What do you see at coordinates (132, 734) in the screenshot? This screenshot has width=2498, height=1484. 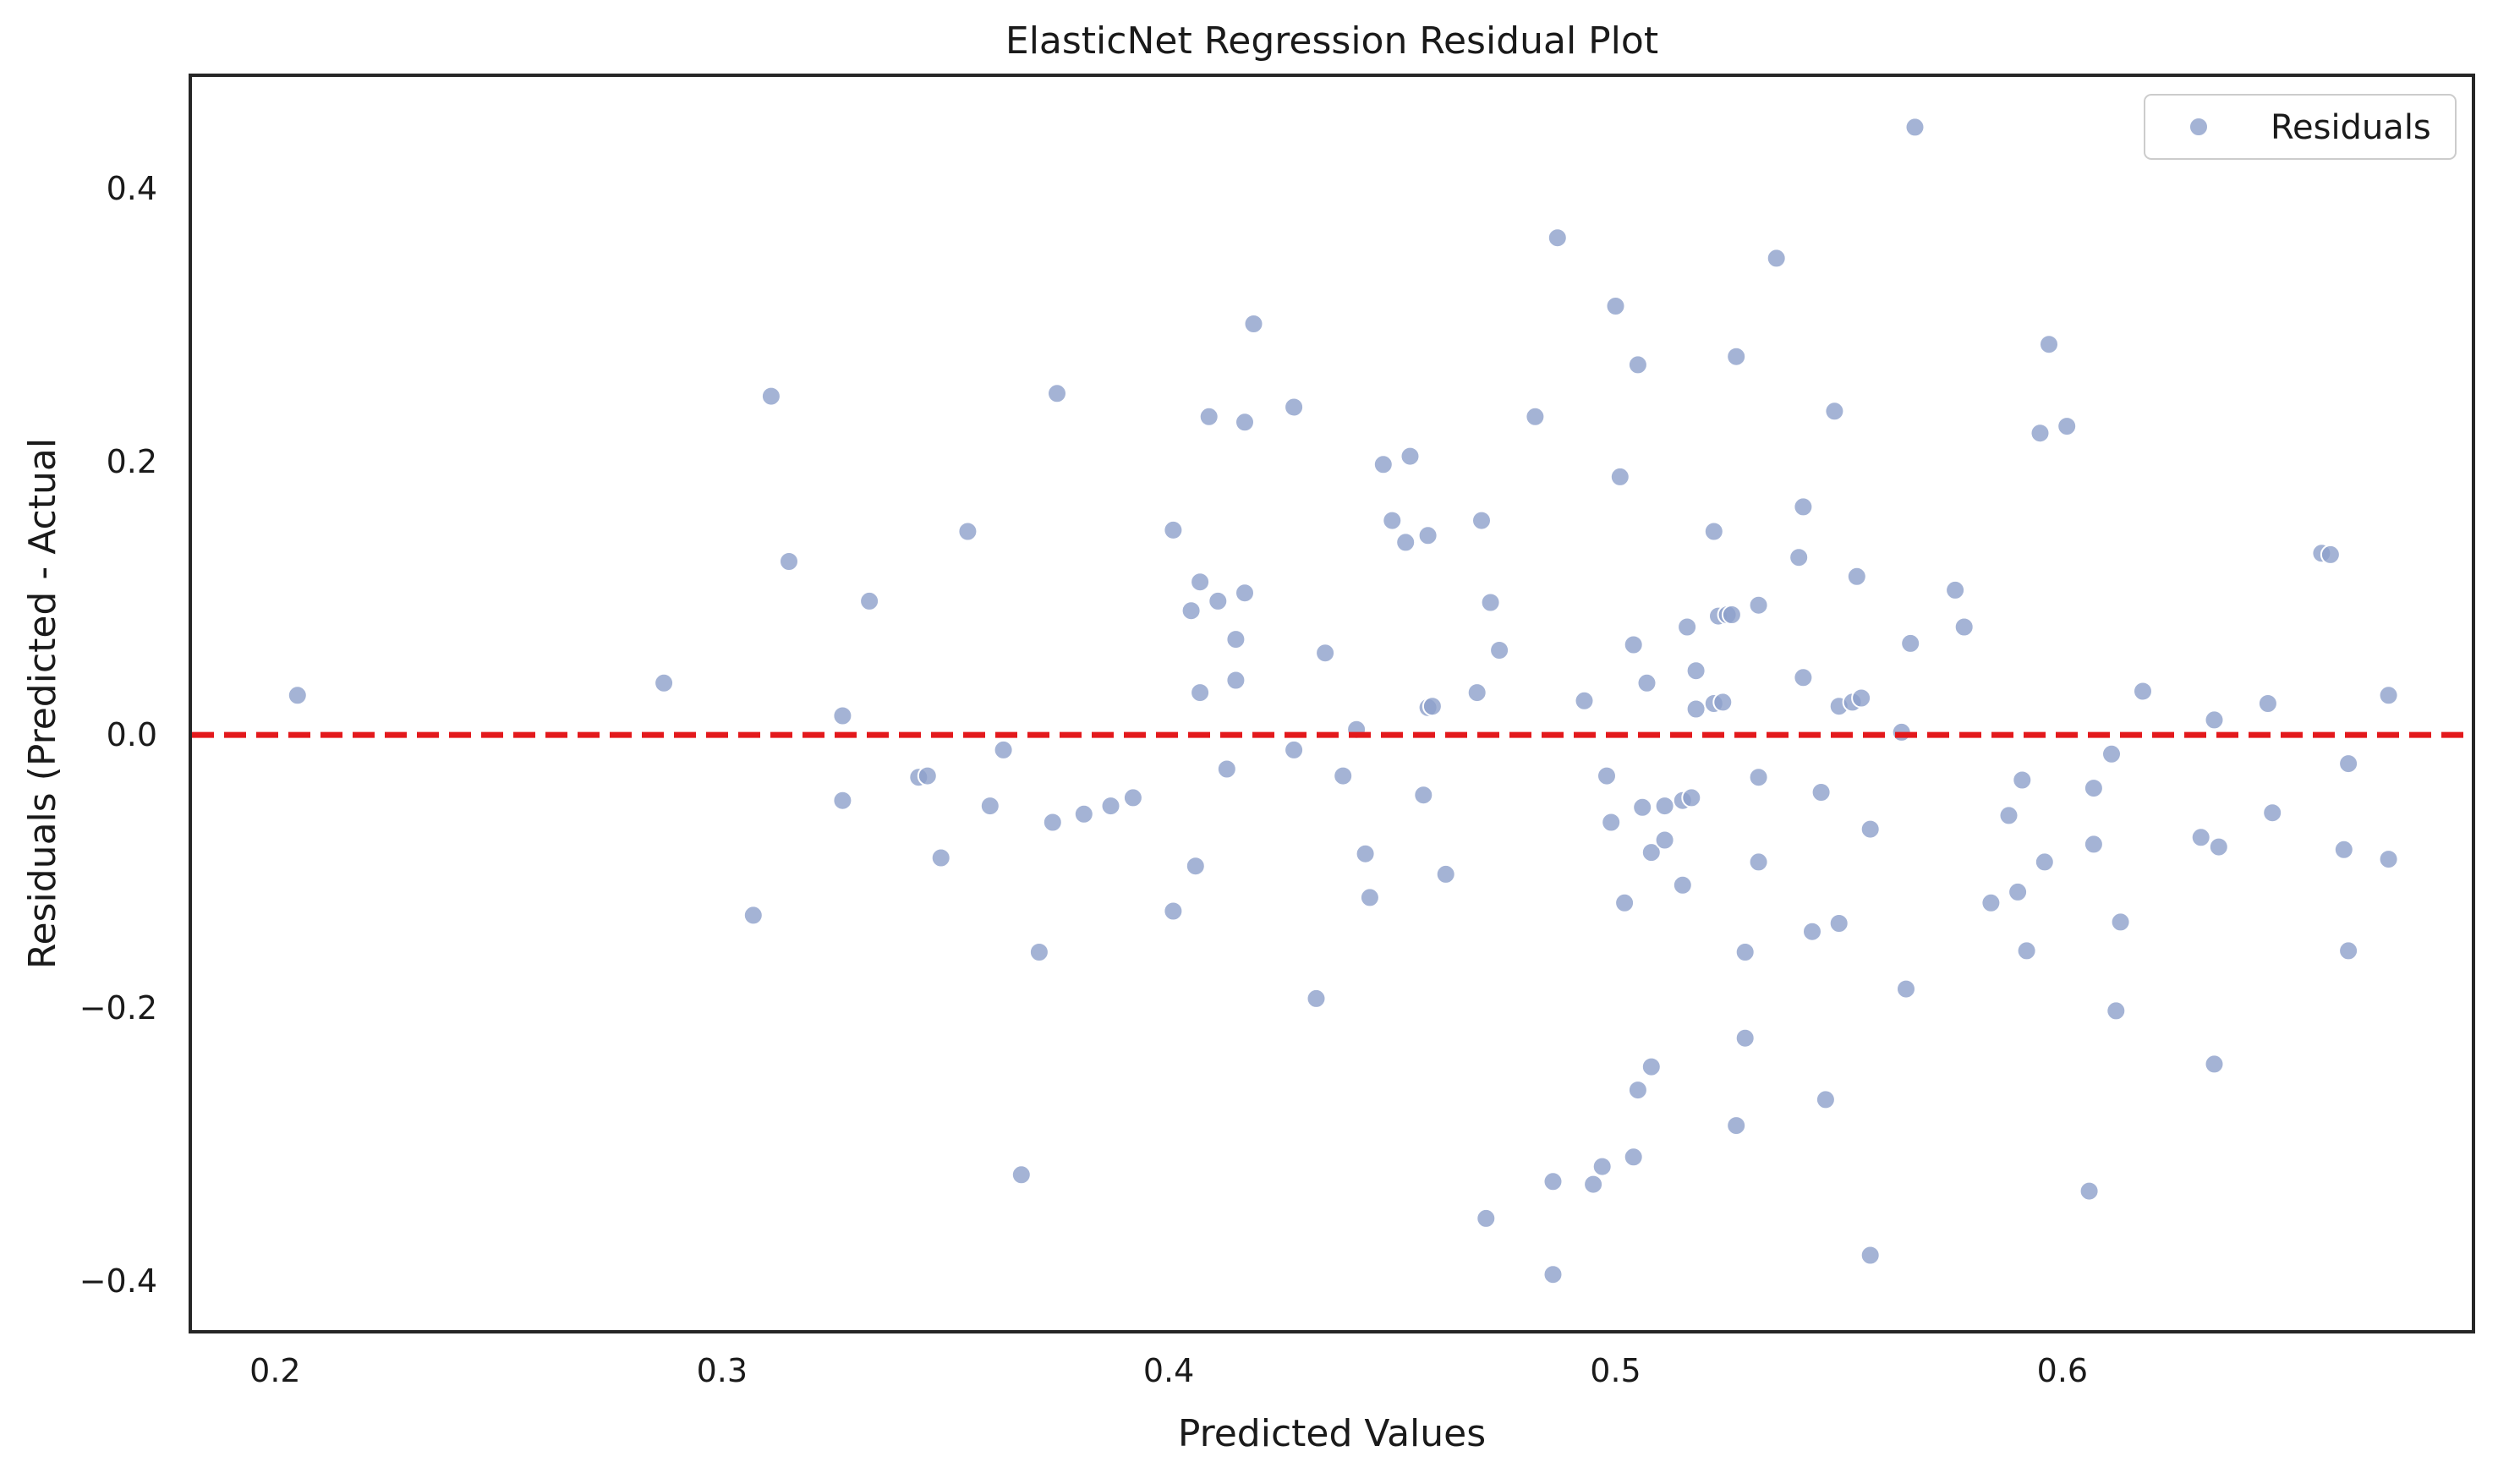 I see `y-tick-label: 0.0` at bounding box center [132, 734].